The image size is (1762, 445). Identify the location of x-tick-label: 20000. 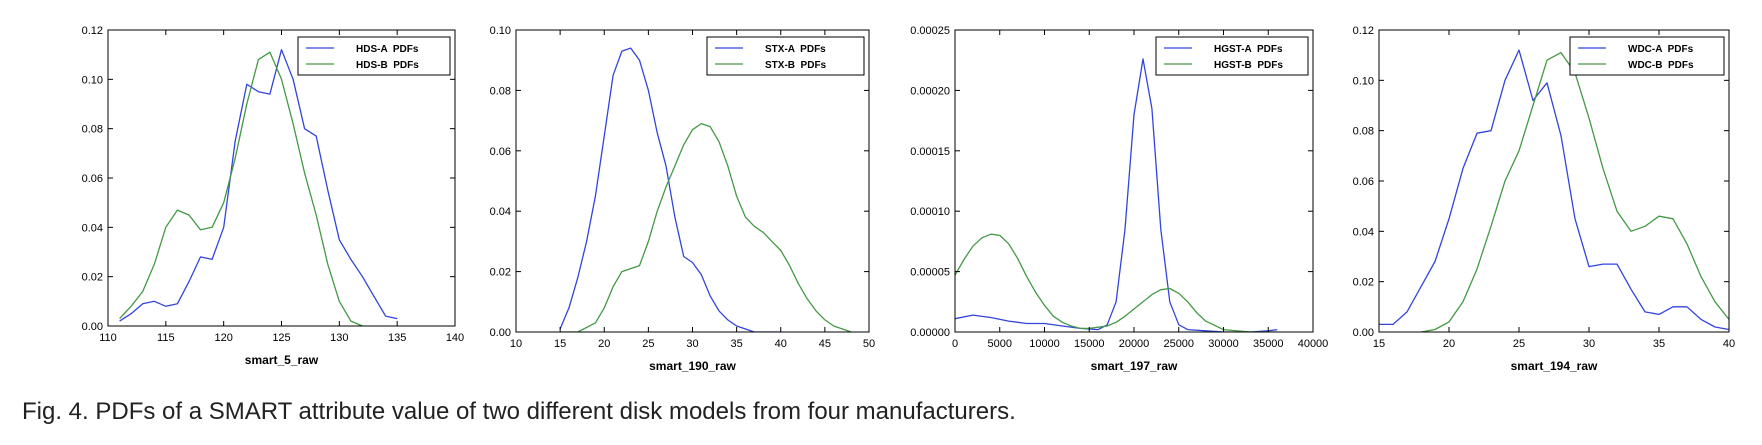
(1134, 344).